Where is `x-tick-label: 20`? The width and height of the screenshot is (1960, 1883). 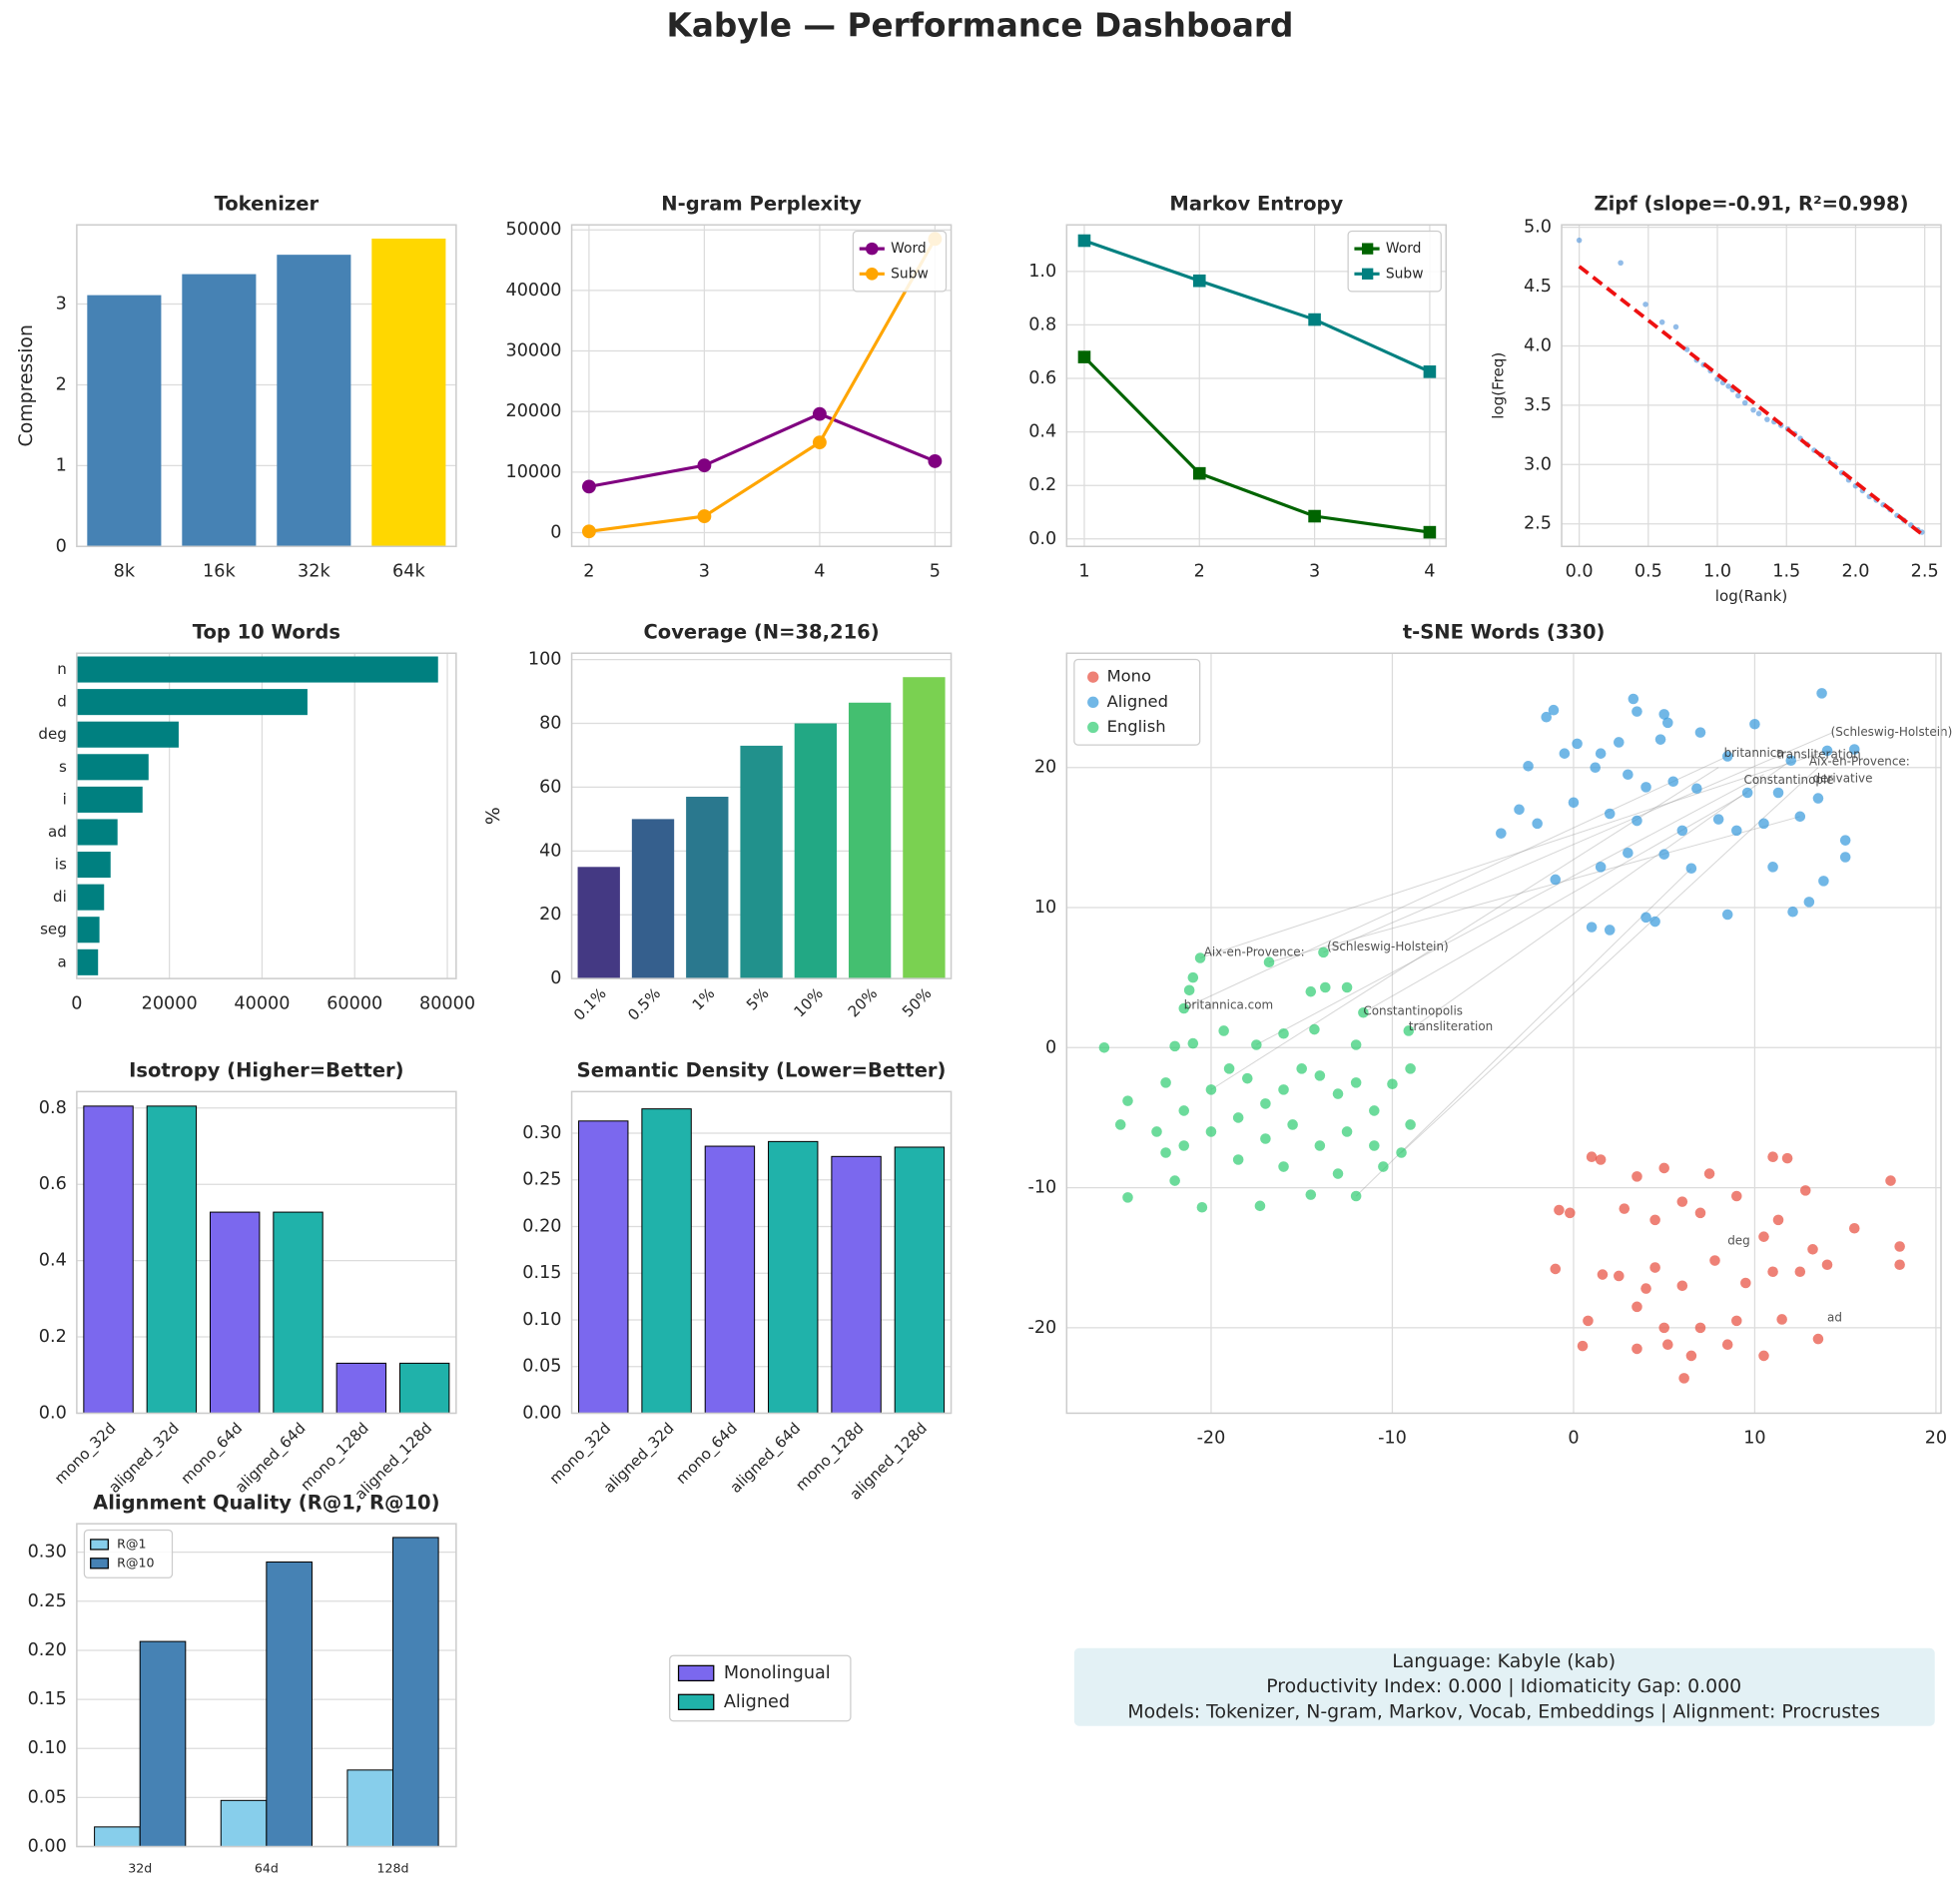
x-tick-label: 20 is located at coordinates (1936, 1439).